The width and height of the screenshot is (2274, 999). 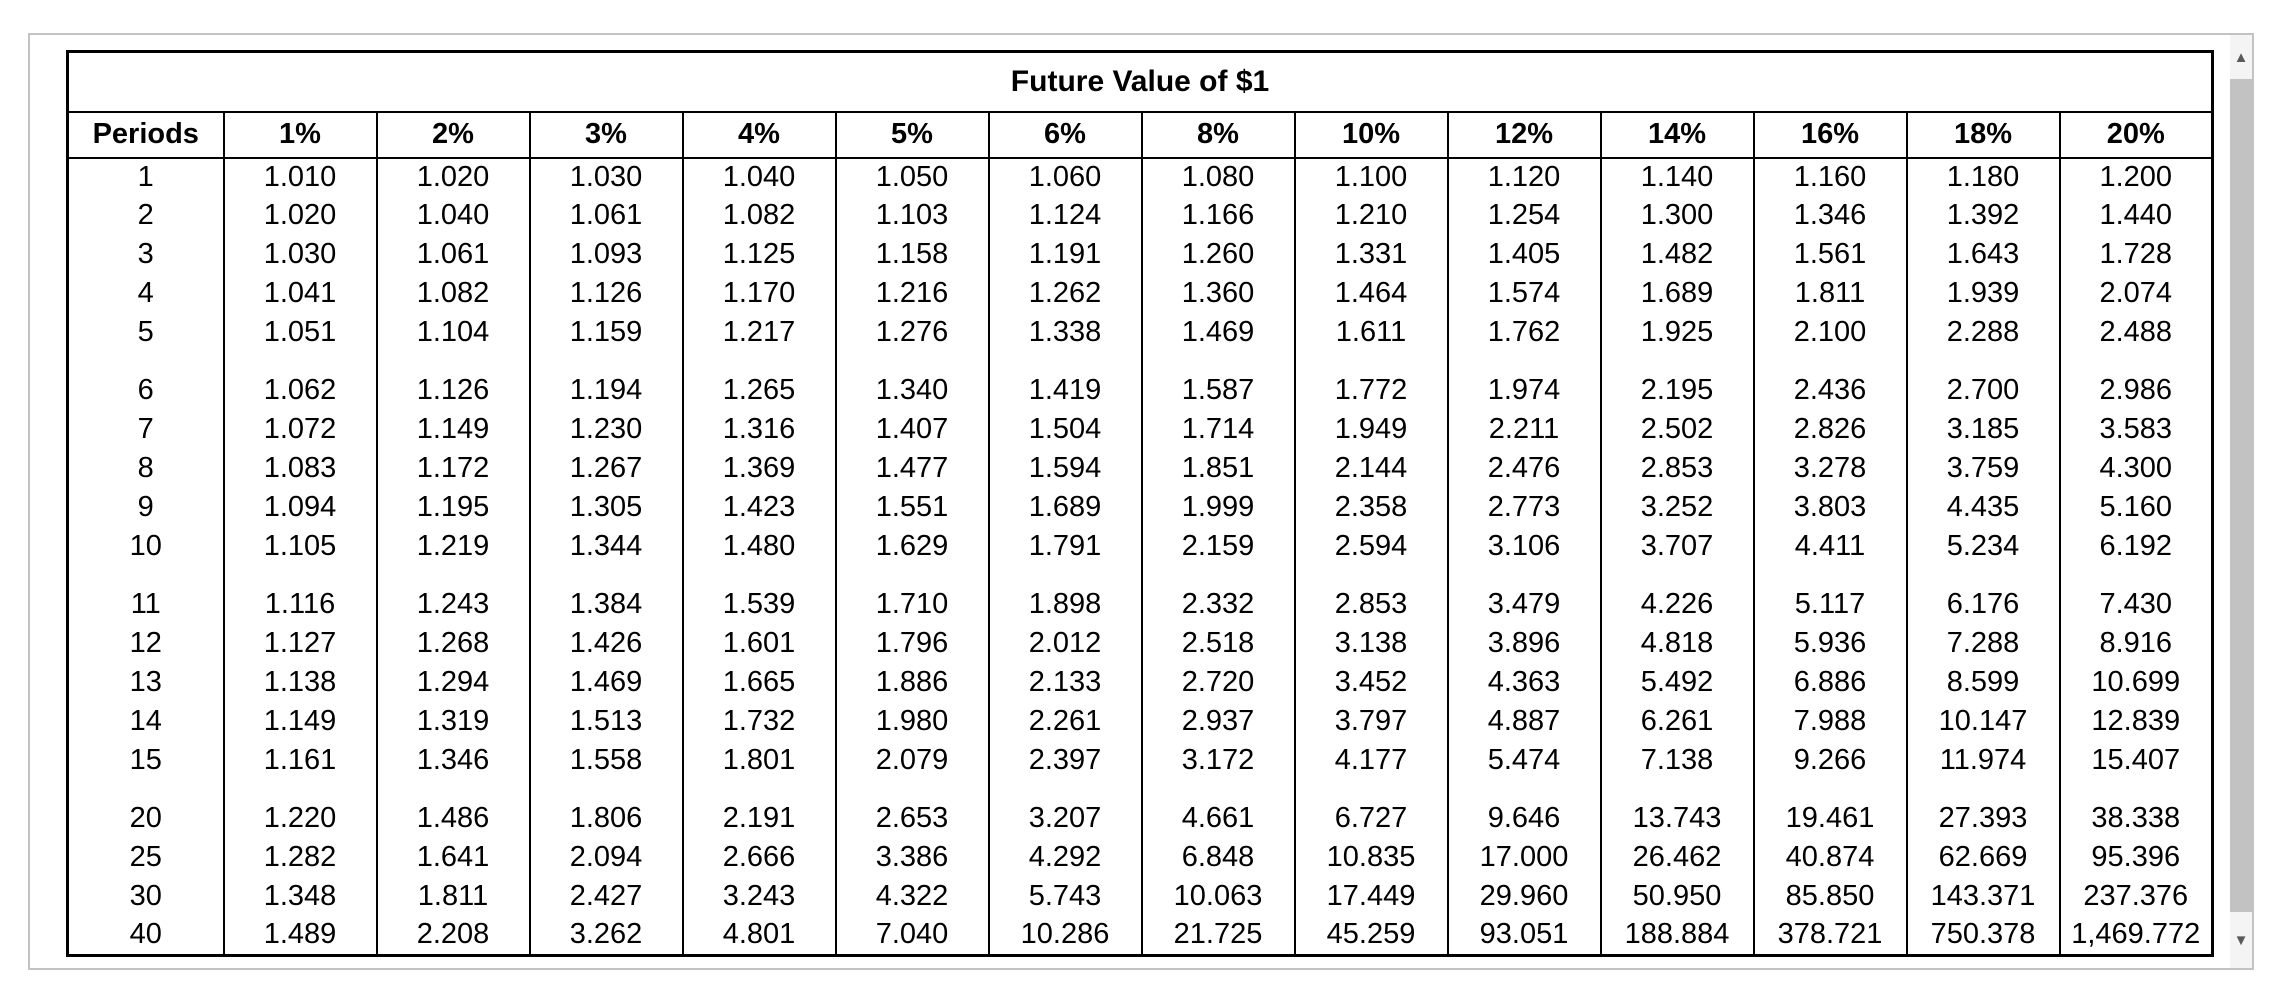 What do you see at coordinates (1064, 897) in the screenshot?
I see `factor-cell: 5.743` at bounding box center [1064, 897].